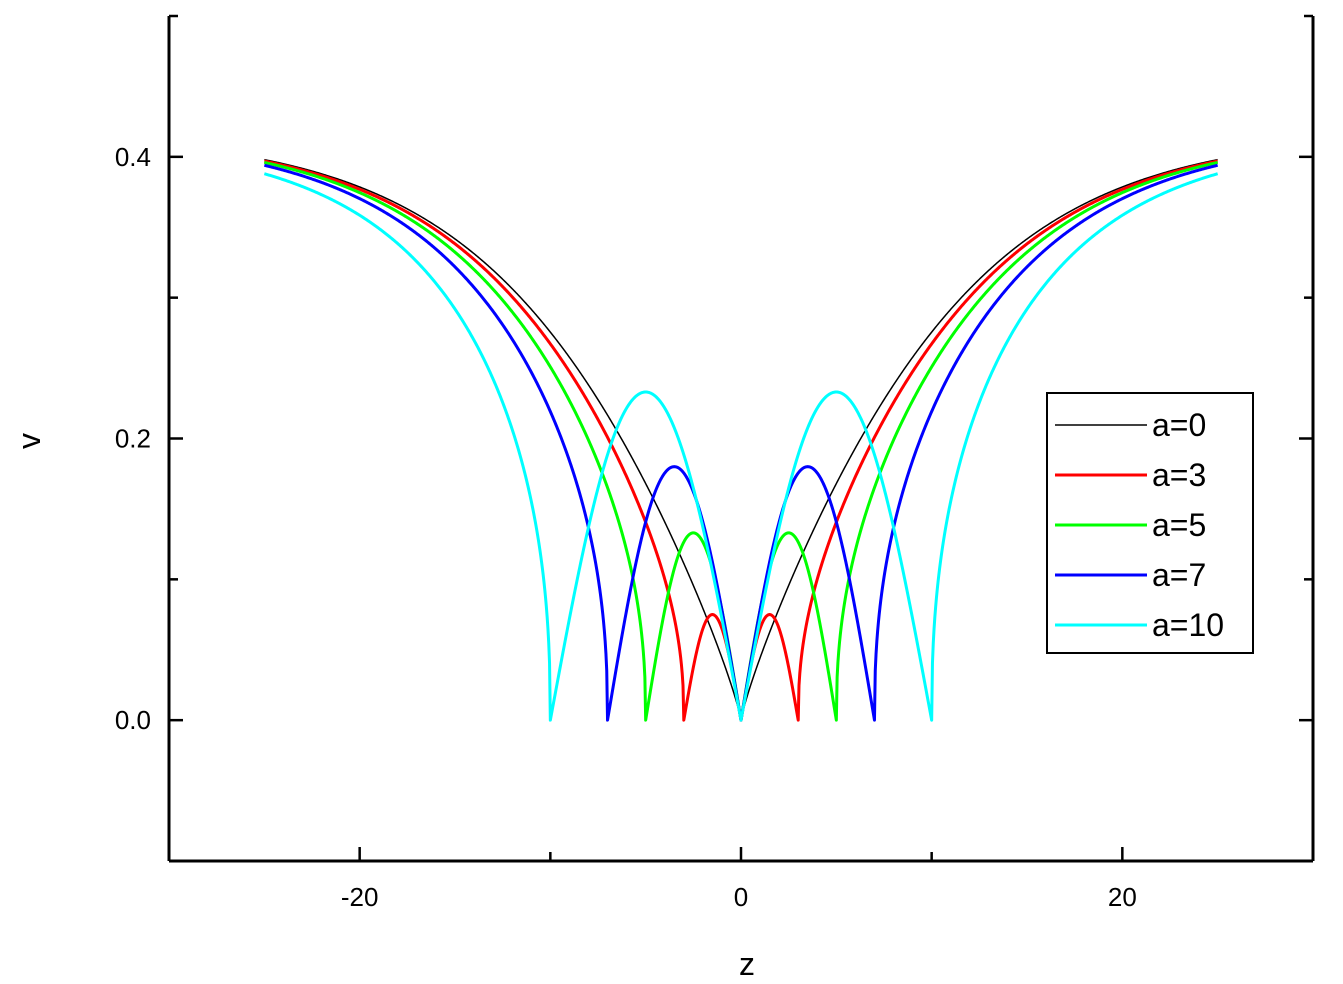 The height and width of the screenshot is (984, 1343). I want to click on legend-label: a=5, so click(1179, 525).